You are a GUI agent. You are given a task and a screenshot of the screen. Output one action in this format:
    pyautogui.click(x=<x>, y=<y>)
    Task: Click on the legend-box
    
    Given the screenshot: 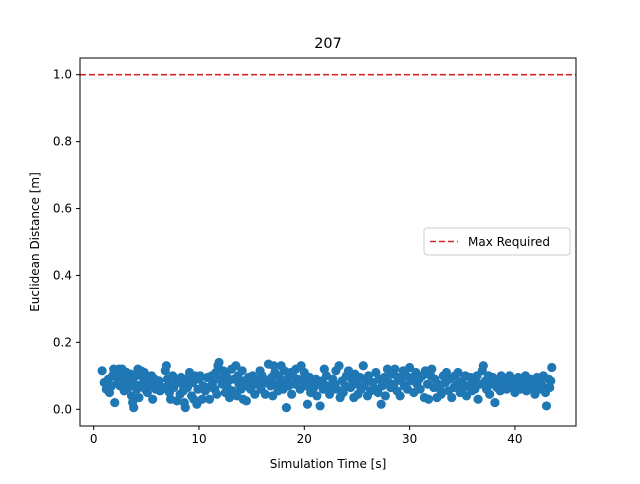 What is the action you would take?
    pyautogui.click(x=497, y=241)
    